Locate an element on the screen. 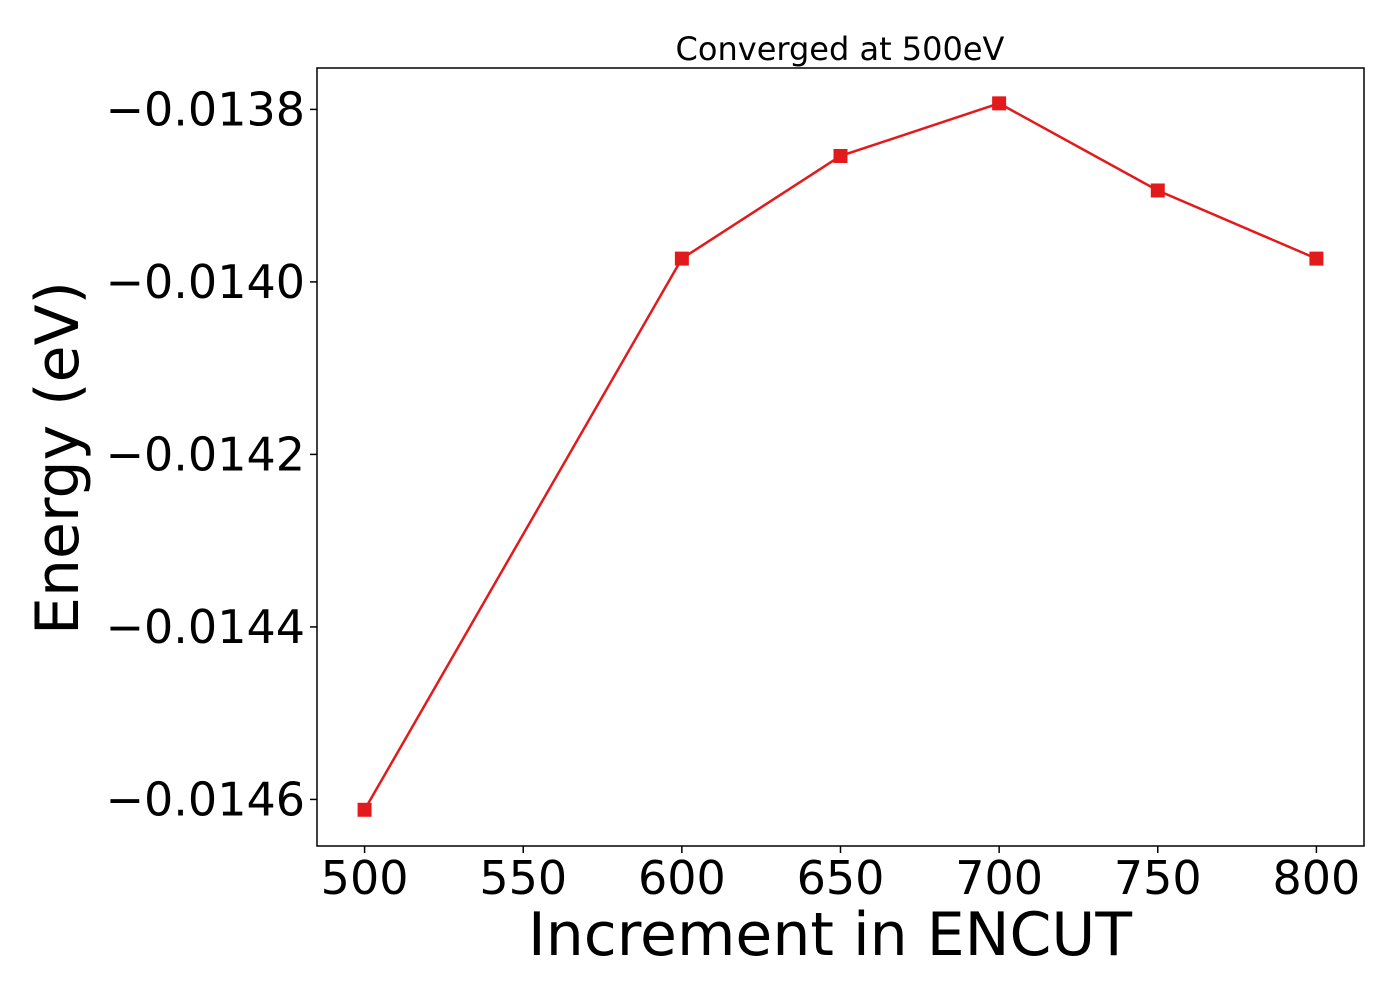 The image size is (1400, 1000). y-tick-label: −0.0146 is located at coordinates (206, 799).